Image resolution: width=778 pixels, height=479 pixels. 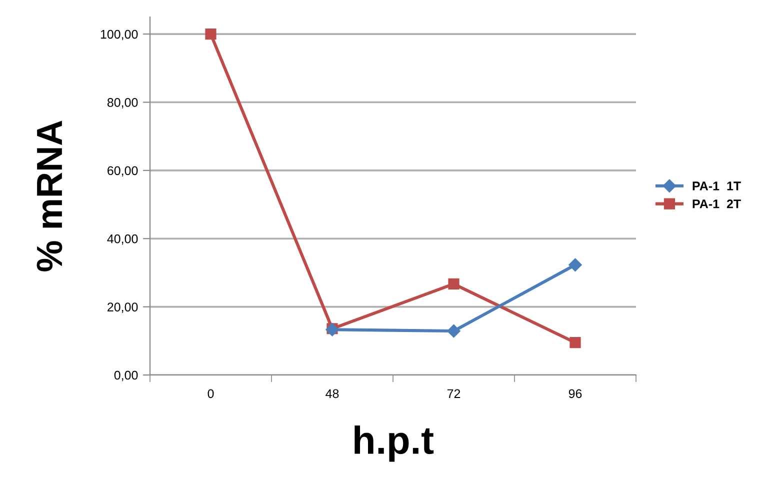 I want to click on x-tick-label: 96, so click(x=575, y=393).